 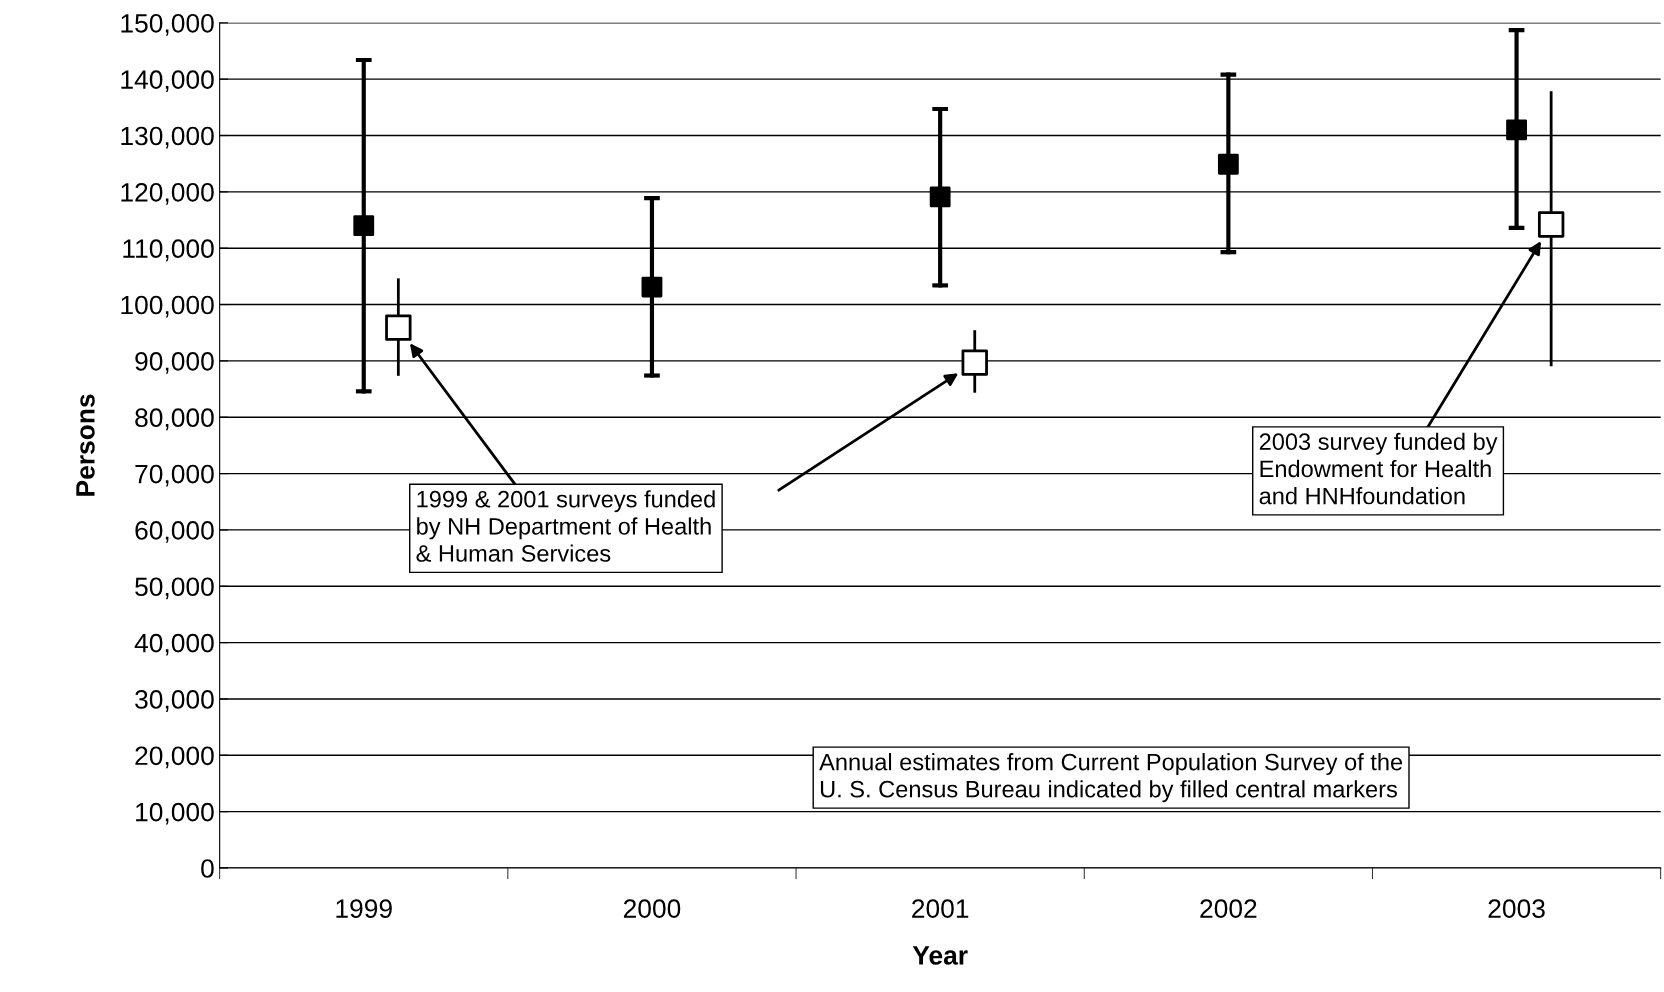 I want to click on y-axis-title: Persons, so click(x=85, y=445).